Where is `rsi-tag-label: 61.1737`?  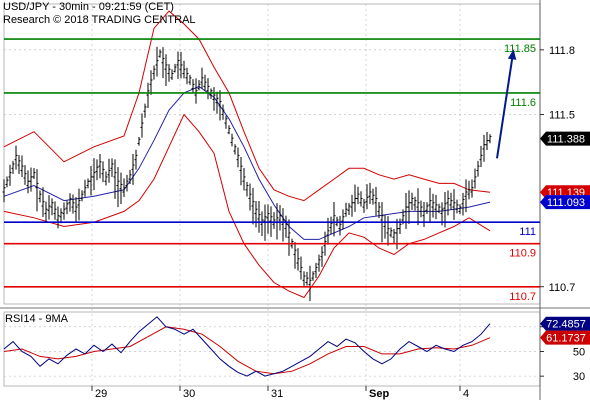 rsi-tag-label: 61.1737 is located at coordinates (566, 339).